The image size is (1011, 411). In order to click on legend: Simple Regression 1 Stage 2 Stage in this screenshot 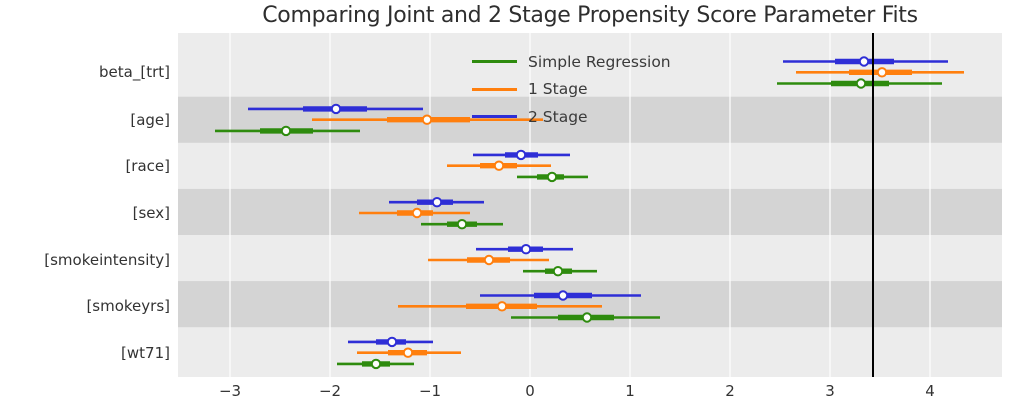, I will do `click(571, 89)`.